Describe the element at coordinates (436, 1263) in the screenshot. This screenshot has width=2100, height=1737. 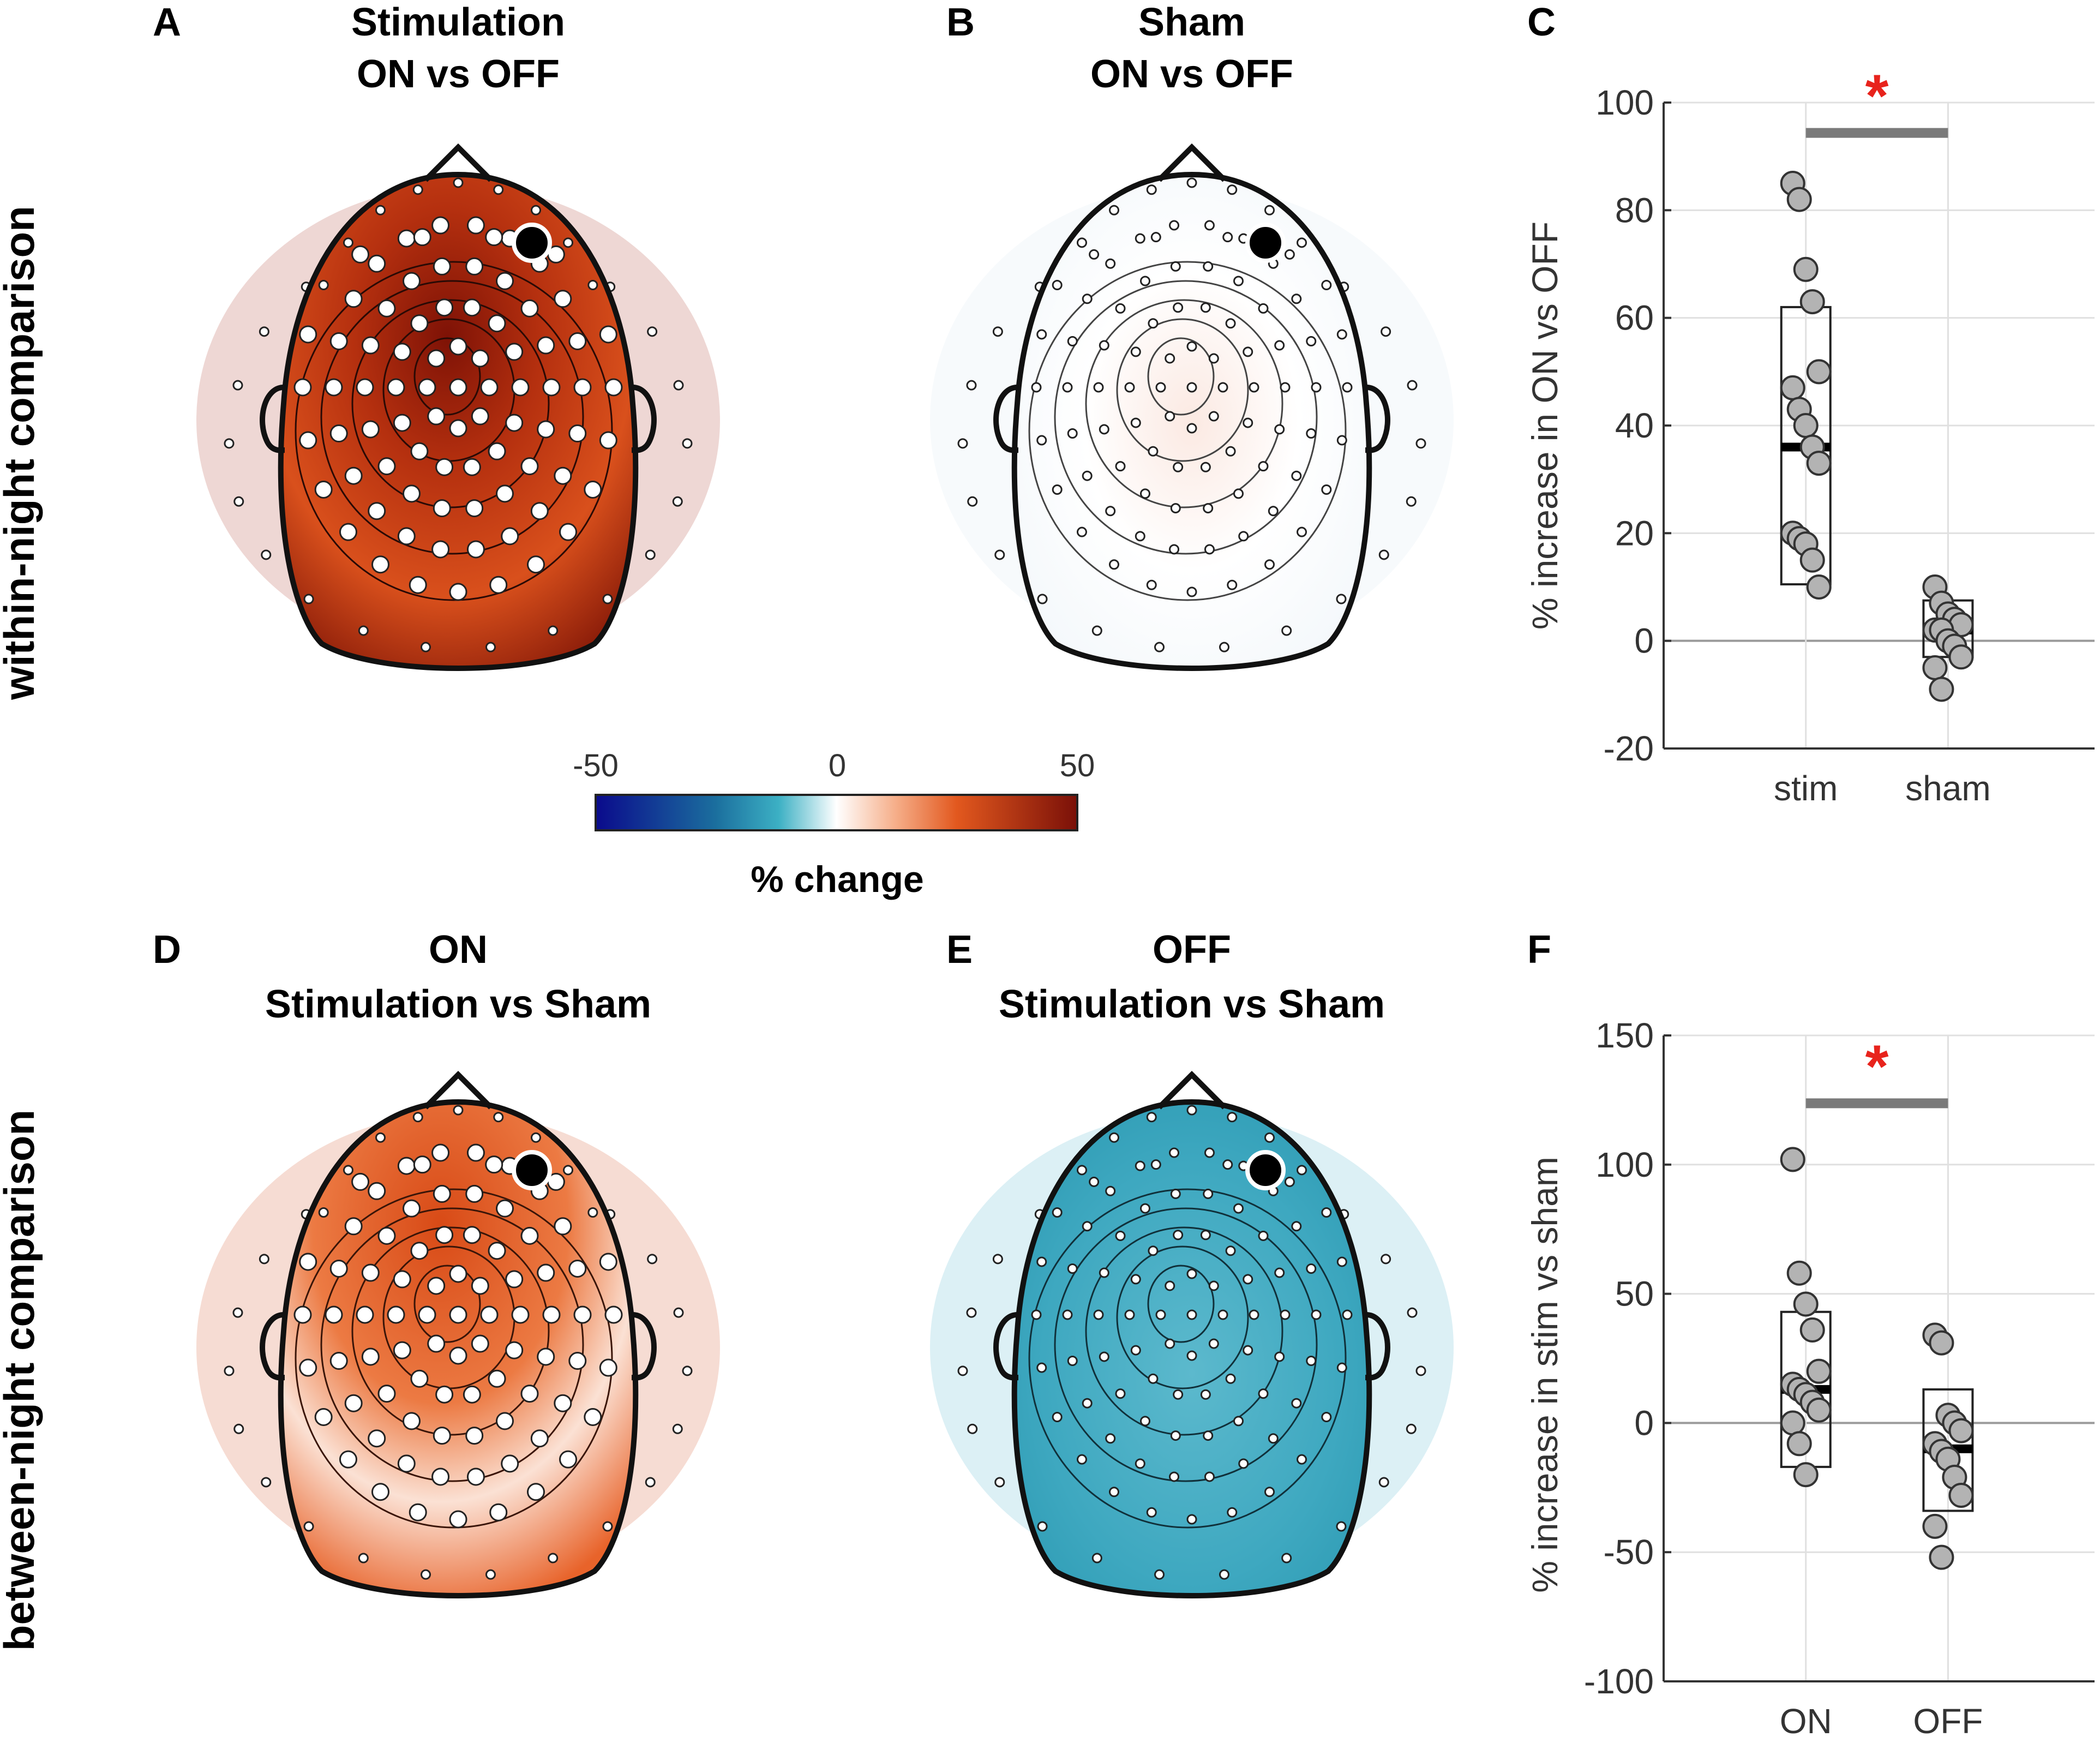
I see `topomap-panel-d: D ON Stimulation vs Sham` at that location.